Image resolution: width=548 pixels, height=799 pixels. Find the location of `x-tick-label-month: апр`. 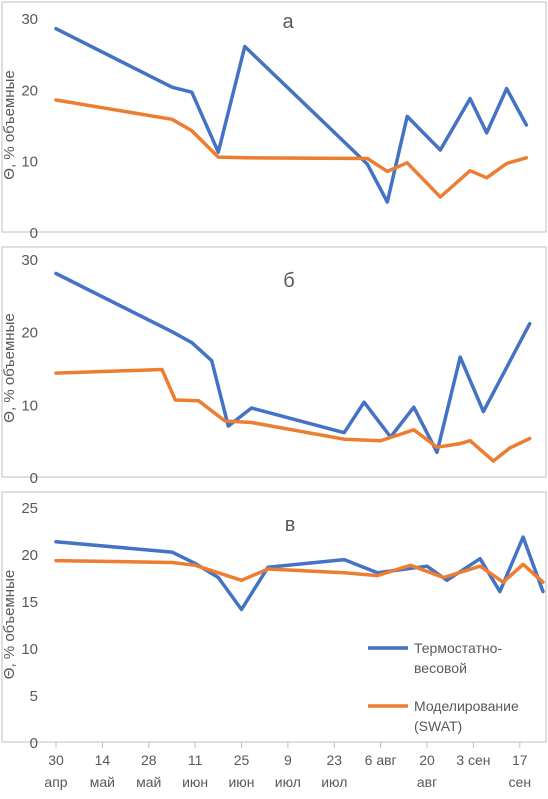

x-tick-label-month: апр is located at coordinates (55, 782).